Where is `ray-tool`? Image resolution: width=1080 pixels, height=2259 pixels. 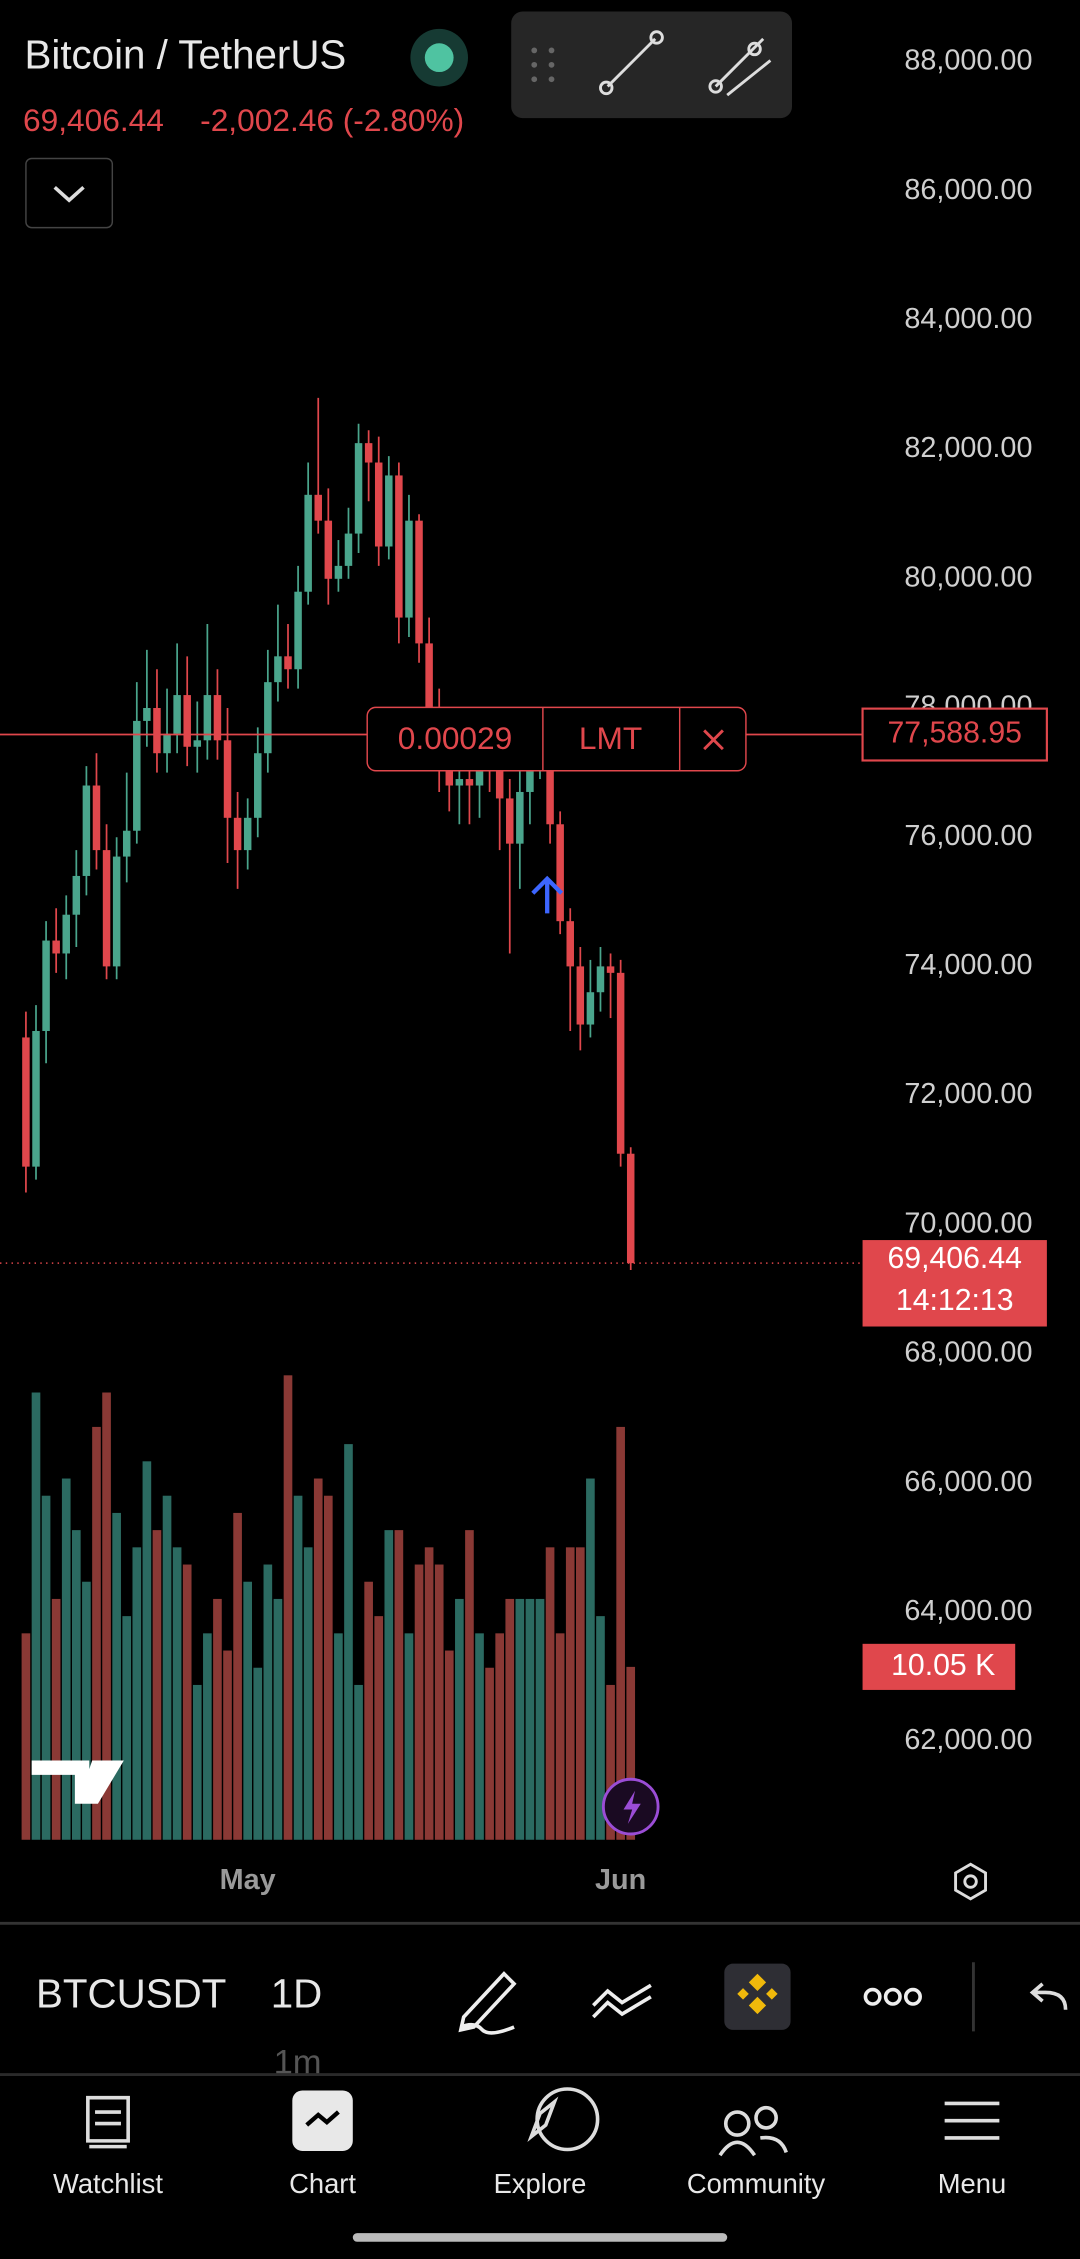 ray-tool is located at coordinates (740, 67).